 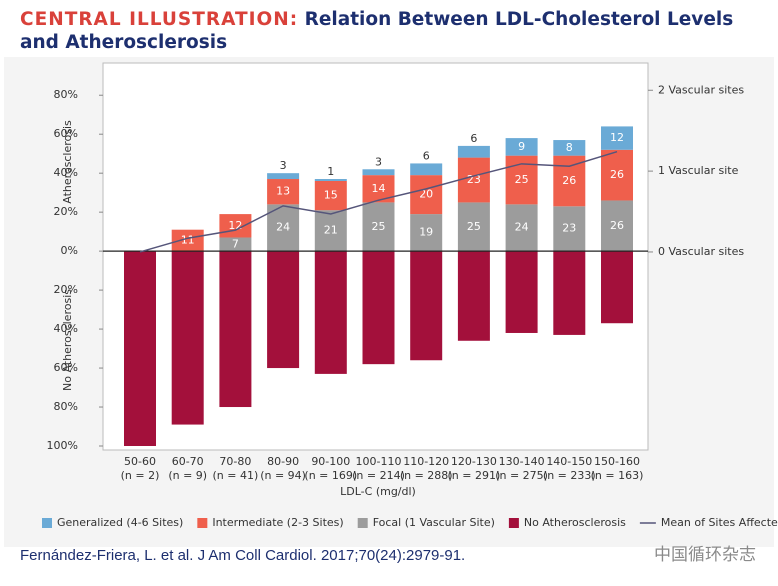 I want to click on y2-tick-label: 2 Vascular sites, so click(x=701, y=89).